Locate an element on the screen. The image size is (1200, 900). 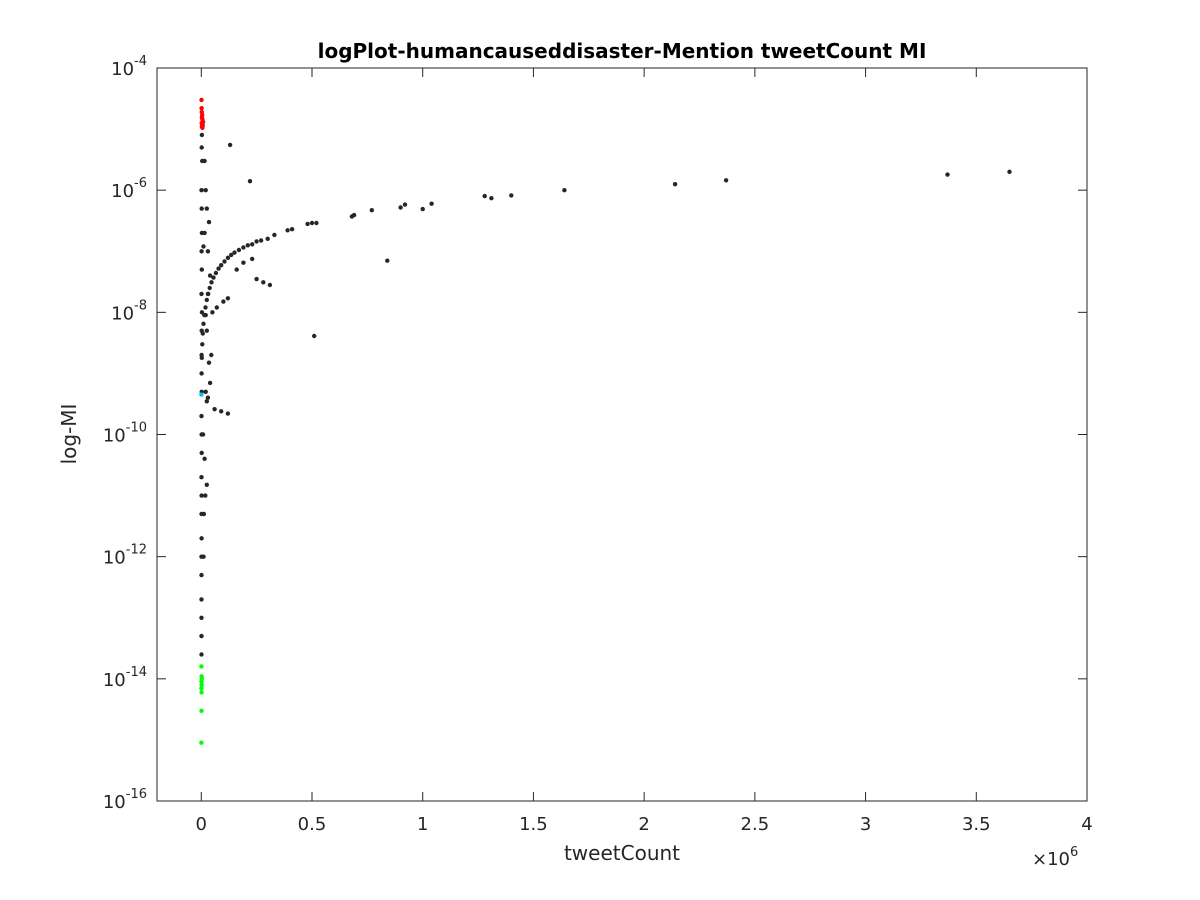
y-tick-label-exponent: -10 is located at coordinates (136, 428).